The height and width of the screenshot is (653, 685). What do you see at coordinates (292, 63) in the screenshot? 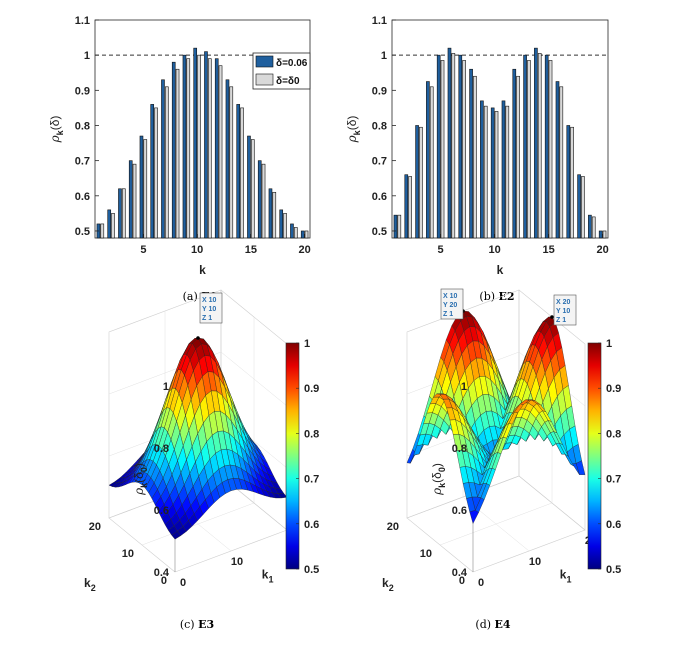
I see `e1-legend-label: δ=0.06` at bounding box center [292, 63].